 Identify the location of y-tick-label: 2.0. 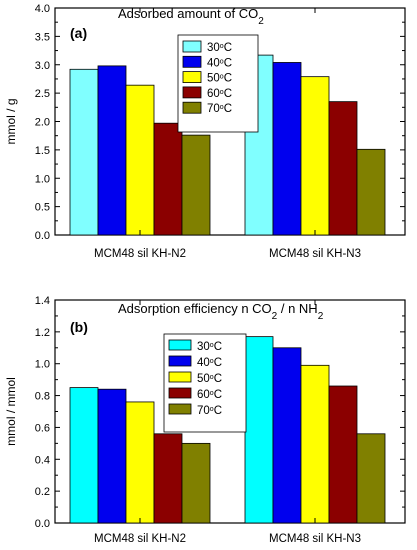
(42, 123).